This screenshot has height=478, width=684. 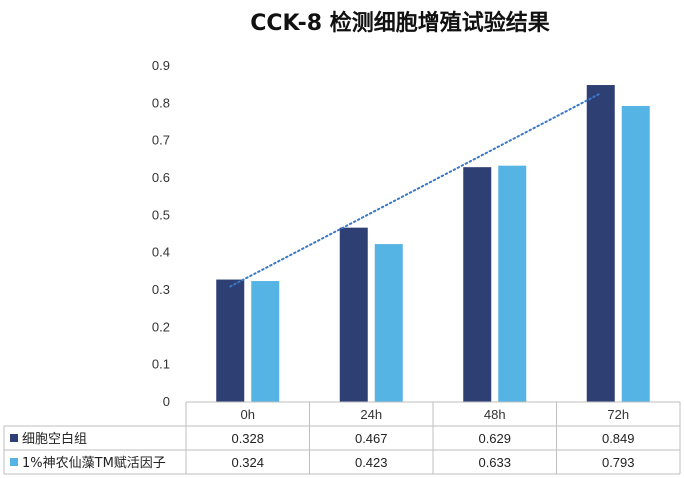 I want to click on legend-label: 1%神农仙藻TM赋活因子, so click(x=94, y=463).